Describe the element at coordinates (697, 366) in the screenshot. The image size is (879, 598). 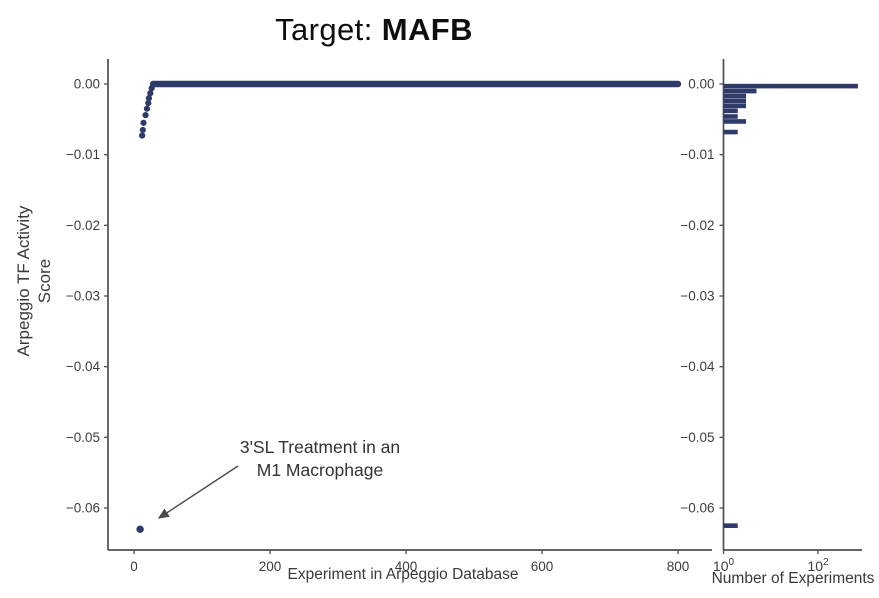
I see `hist-y-tick-label: −0.04` at that location.